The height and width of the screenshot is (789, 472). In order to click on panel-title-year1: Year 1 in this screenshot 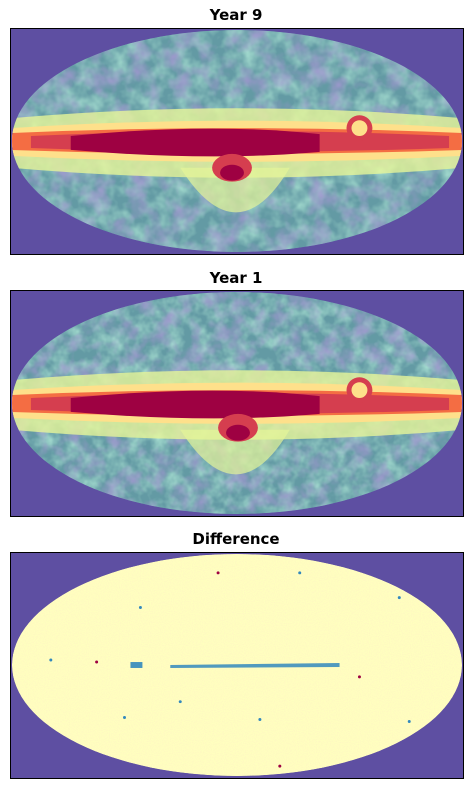, I will do `click(236, 278)`.